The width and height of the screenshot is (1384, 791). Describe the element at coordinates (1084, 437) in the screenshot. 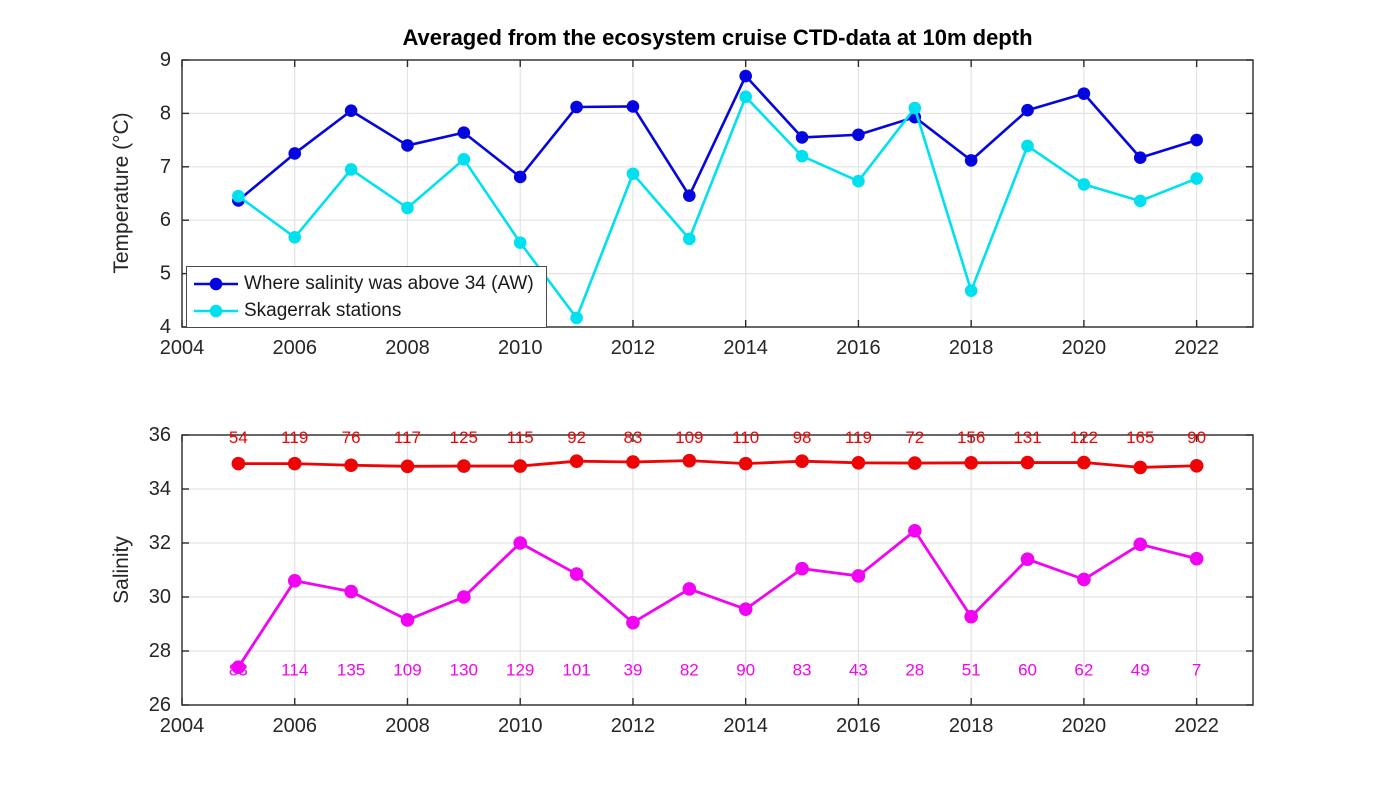

I see `count-label: 122` at that location.